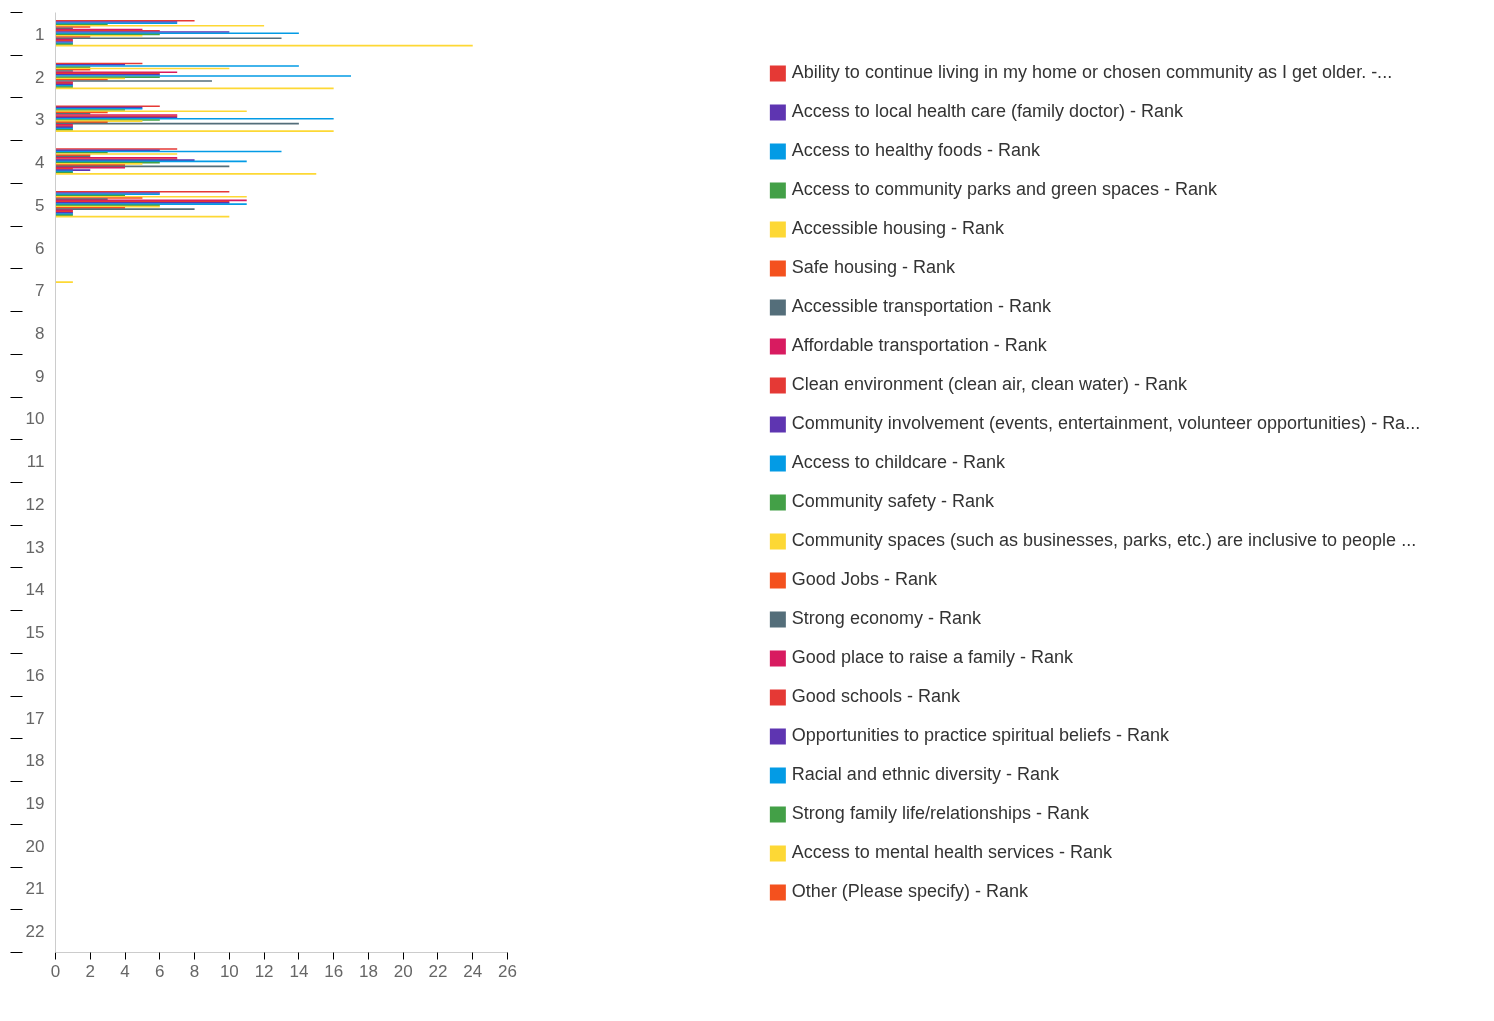 This screenshot has width=1494, height=1021. What do you see at coordinates (35, 803) in the screenshot?
I see `y-tick-label: 19` at bounding box center [35, 803].